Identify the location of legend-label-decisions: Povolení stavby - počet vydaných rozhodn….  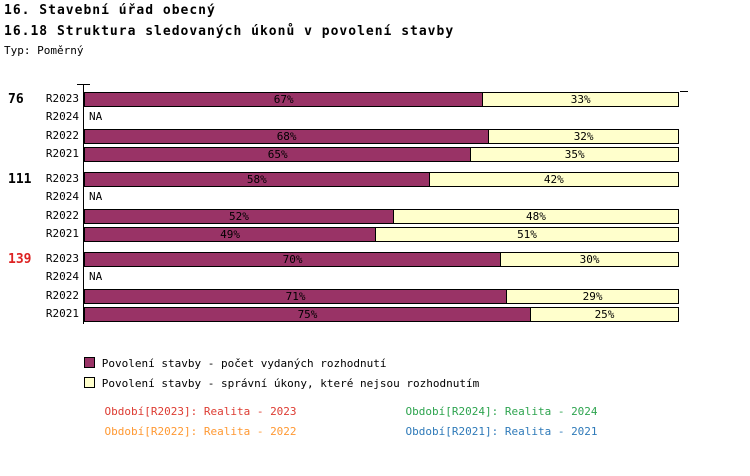
(244, 363).